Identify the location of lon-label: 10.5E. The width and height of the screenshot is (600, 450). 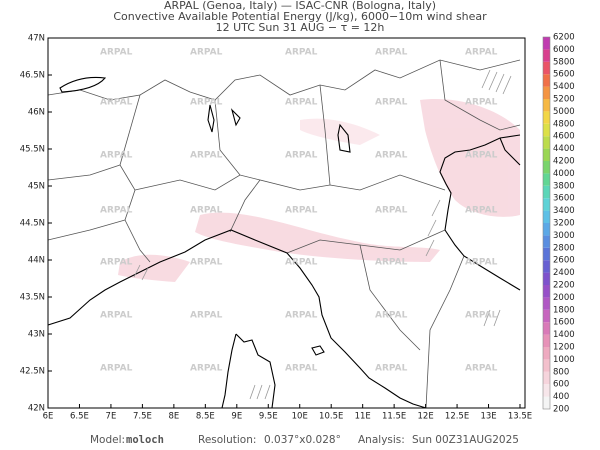
(331, 417).